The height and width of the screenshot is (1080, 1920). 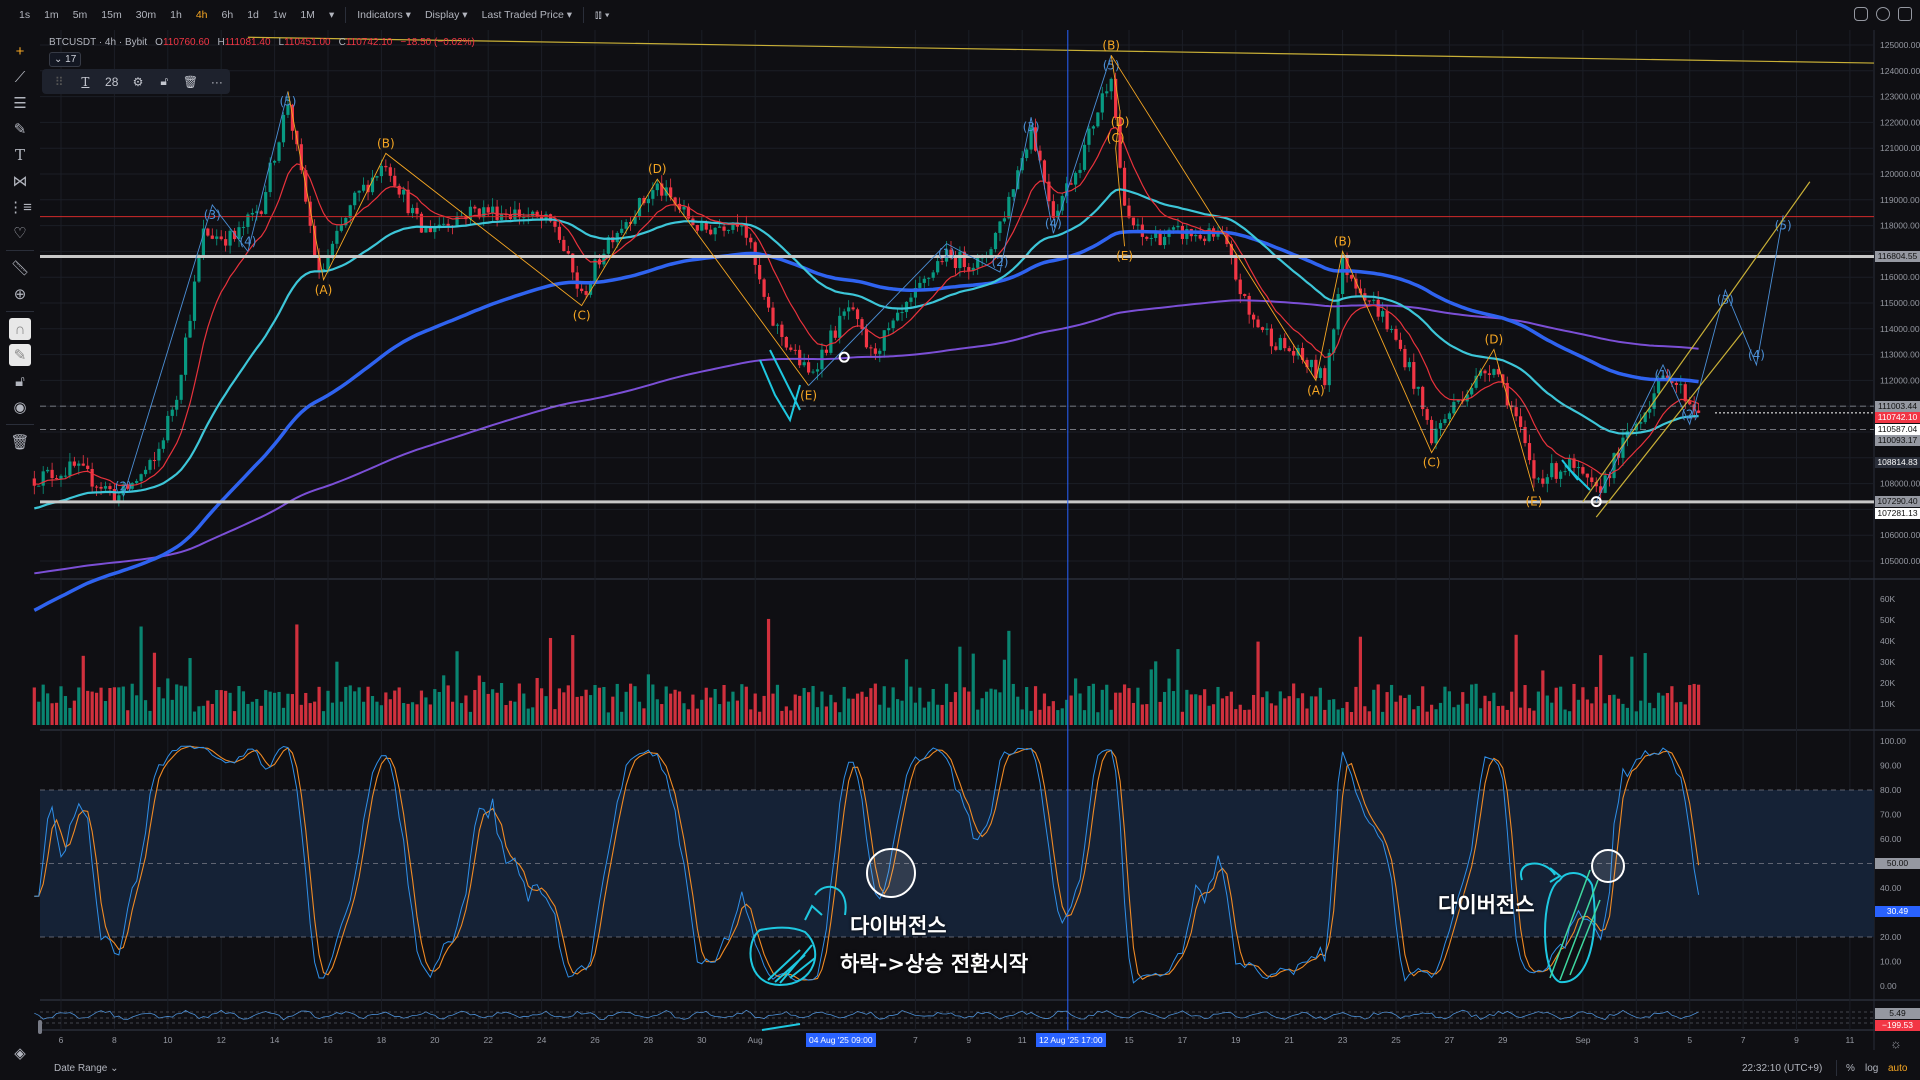 I want to click on magnet-icon: ∩, so click(x=20, y=329).